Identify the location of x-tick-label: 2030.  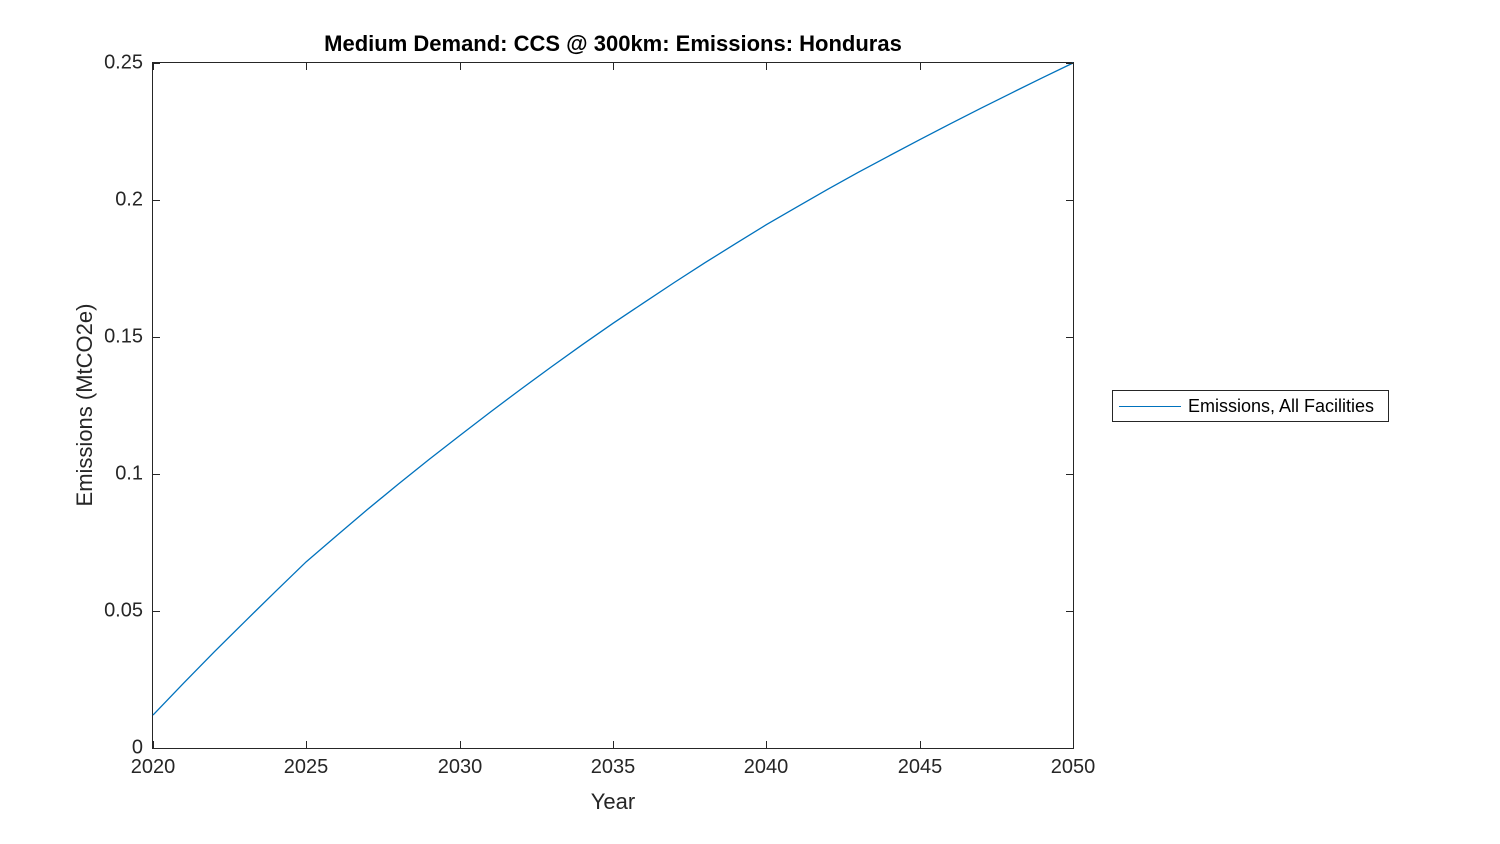
(460, 767).